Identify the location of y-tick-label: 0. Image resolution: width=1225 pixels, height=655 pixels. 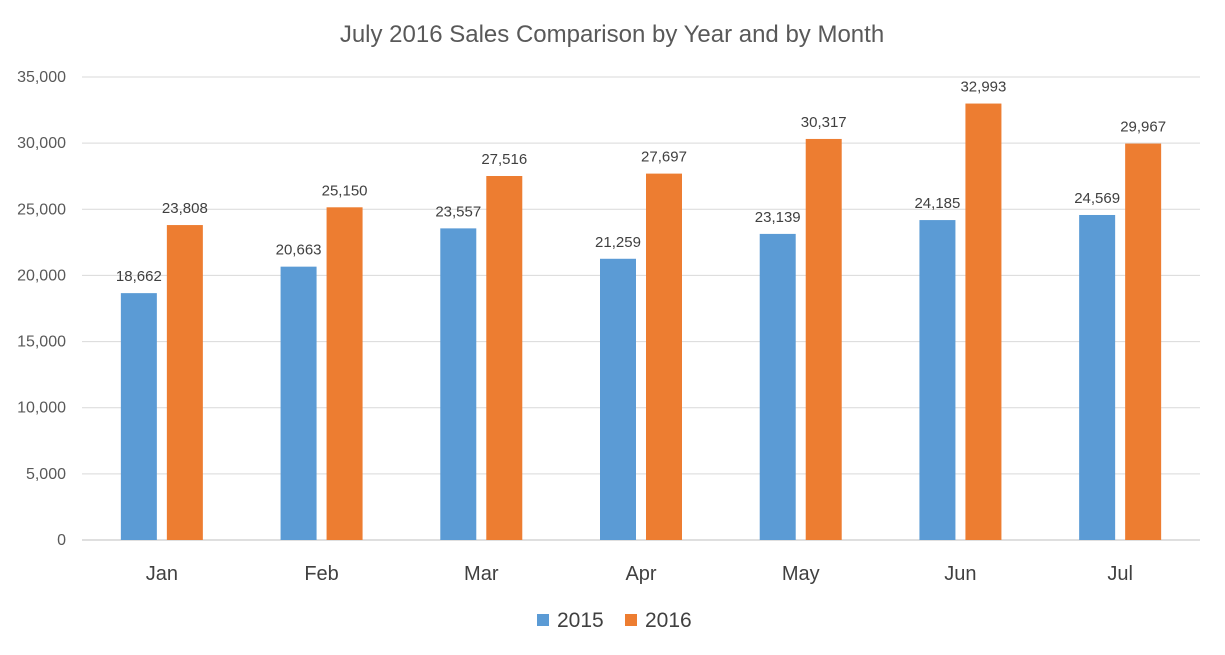
(61, 540).